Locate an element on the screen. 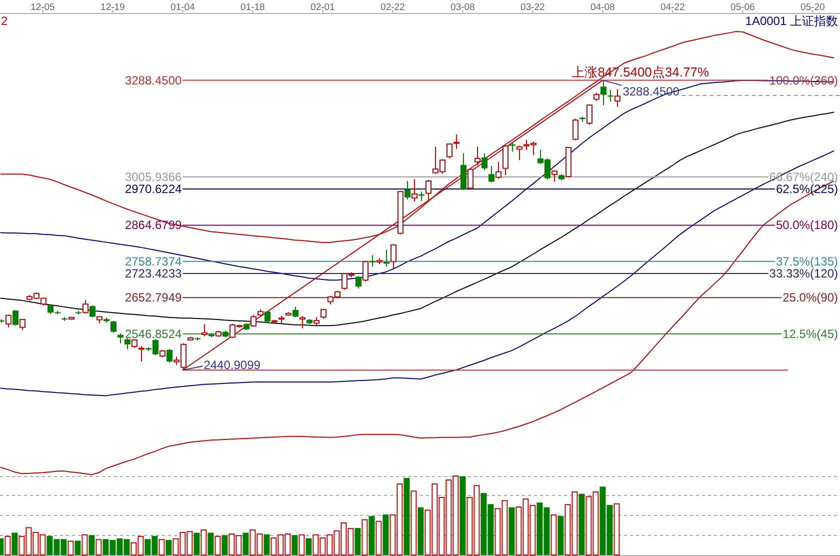 The height and width of the screenshot is (556, 840). annotation: 12.5%(45) is located at coordinates (810, 333).